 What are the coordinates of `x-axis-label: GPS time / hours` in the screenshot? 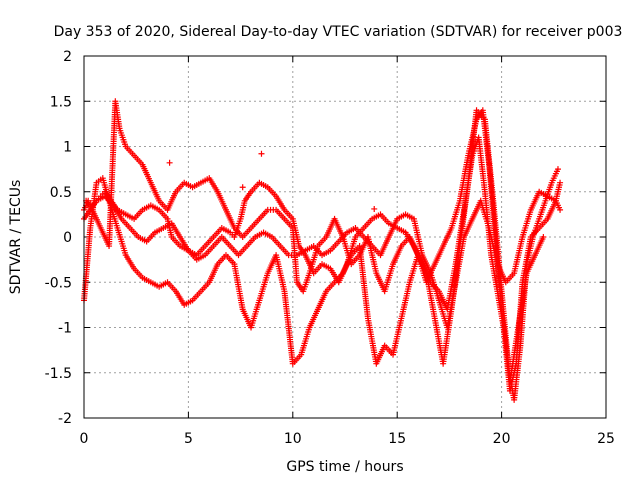 It's located at (344, 467).